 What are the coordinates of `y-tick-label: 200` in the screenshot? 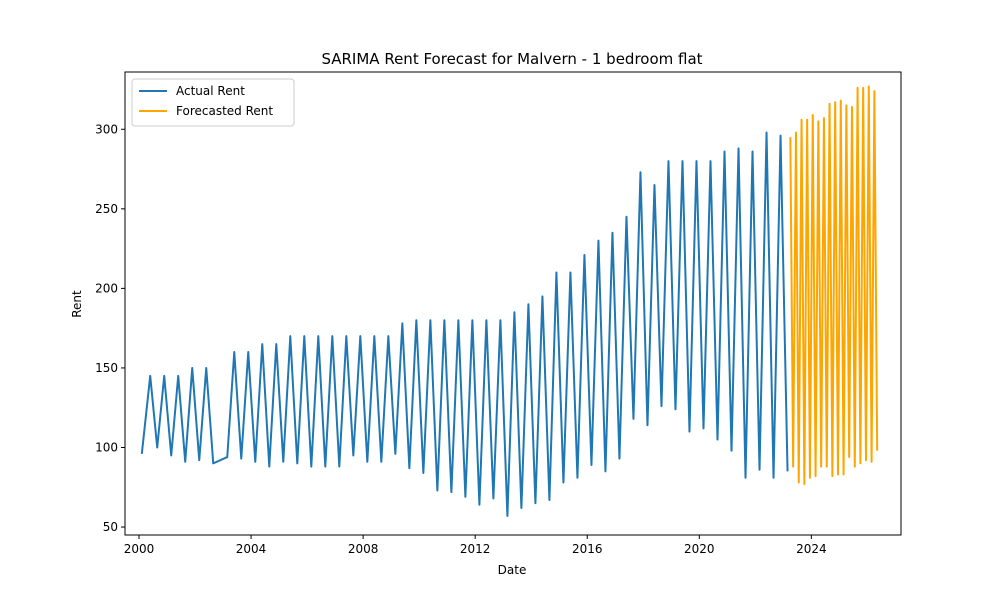 It's located at (106, 288).